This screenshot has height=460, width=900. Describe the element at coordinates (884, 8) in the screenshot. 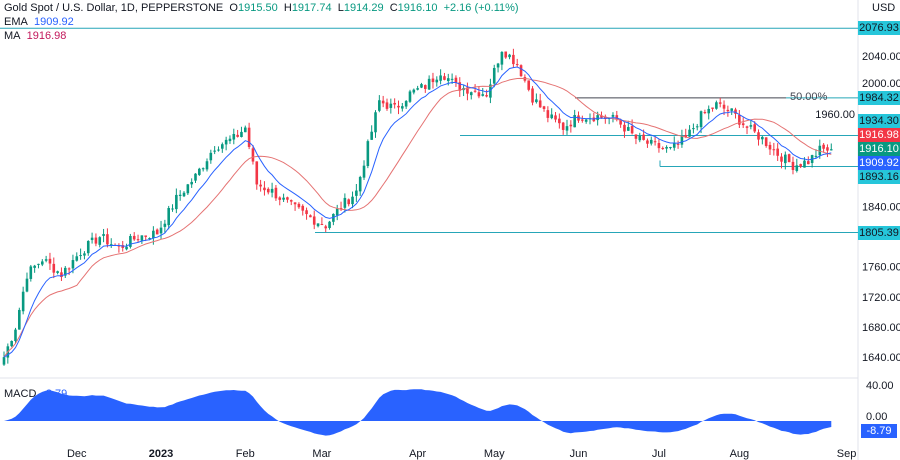

I see `currency-label: USD` at that location.